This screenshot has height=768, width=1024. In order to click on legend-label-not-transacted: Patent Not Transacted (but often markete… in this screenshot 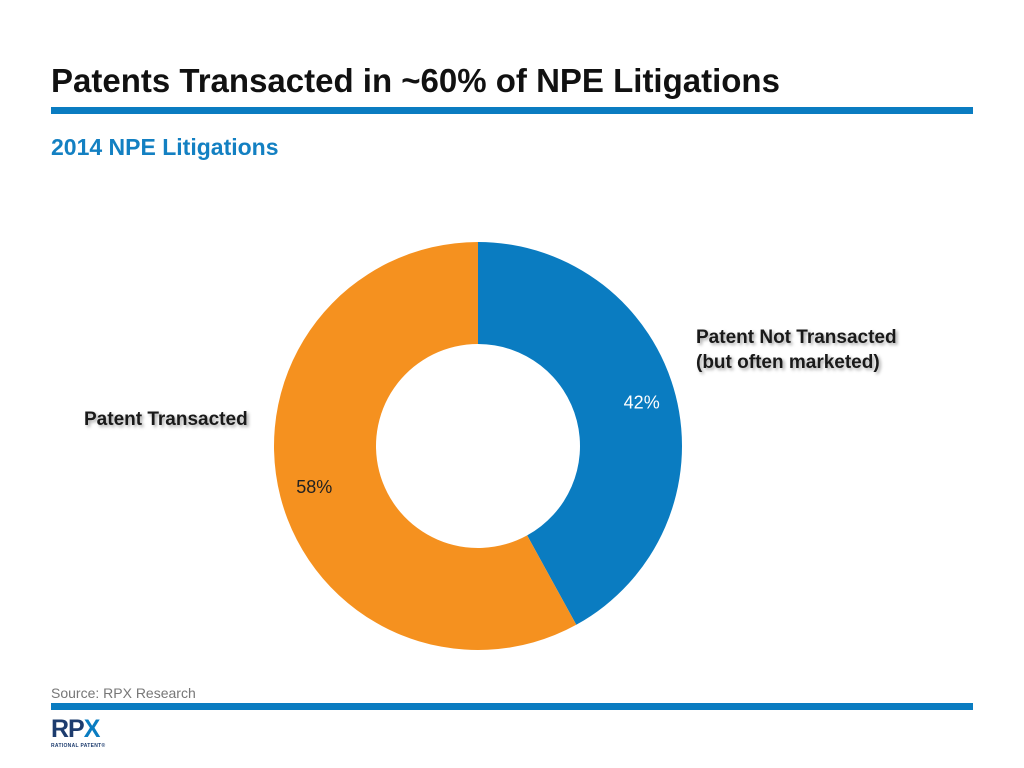, I will do `click(796, 350)`.